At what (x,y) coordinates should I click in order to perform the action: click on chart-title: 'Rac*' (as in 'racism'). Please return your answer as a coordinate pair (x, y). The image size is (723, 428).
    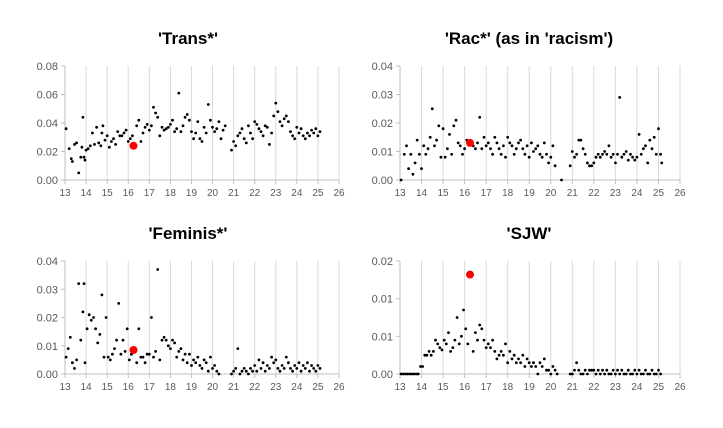
    Looking at the image, I should click on (529, 38).